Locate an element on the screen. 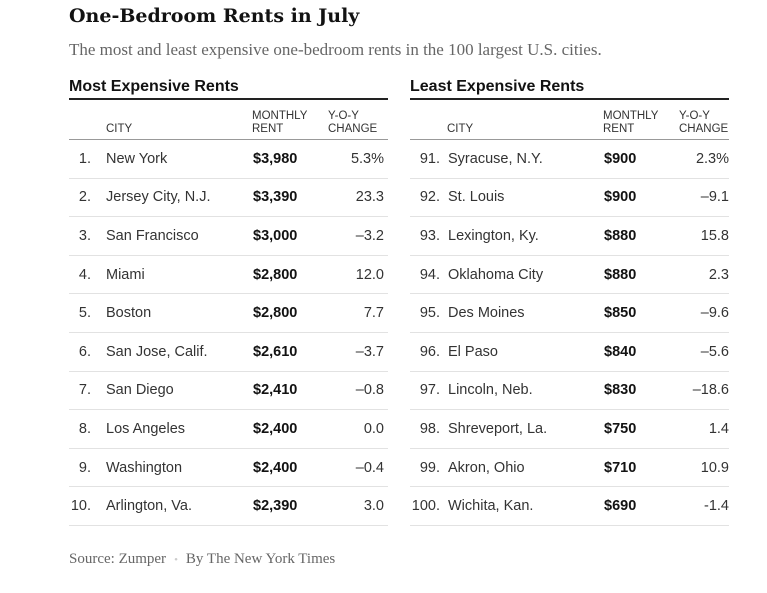 Image resolution: width=767 pixels, height=593 pixels. table-row: 10. Arlington, Va. $2,390 3.0 is located at coordinates (228, 506).